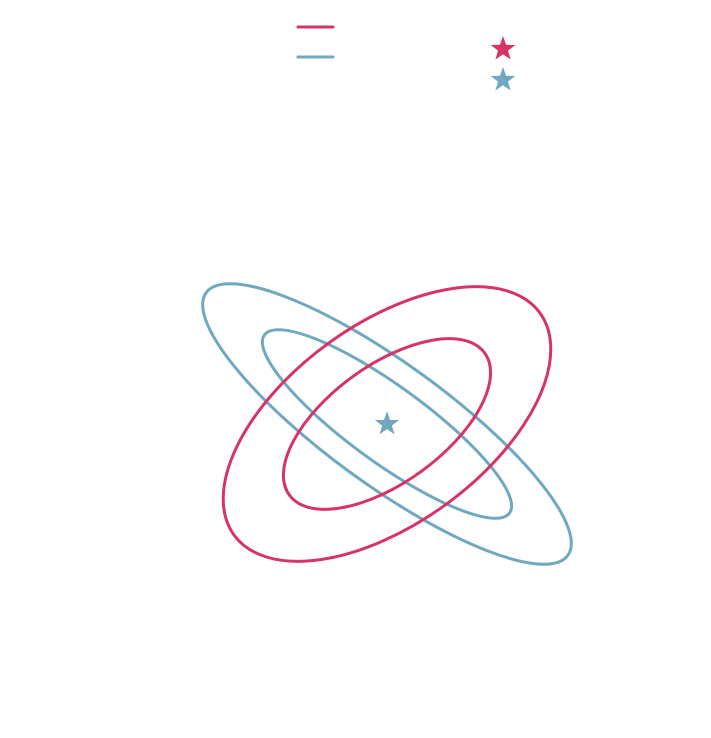  I want to click on series-2-ellipse-1sigma, so click(387, 424).